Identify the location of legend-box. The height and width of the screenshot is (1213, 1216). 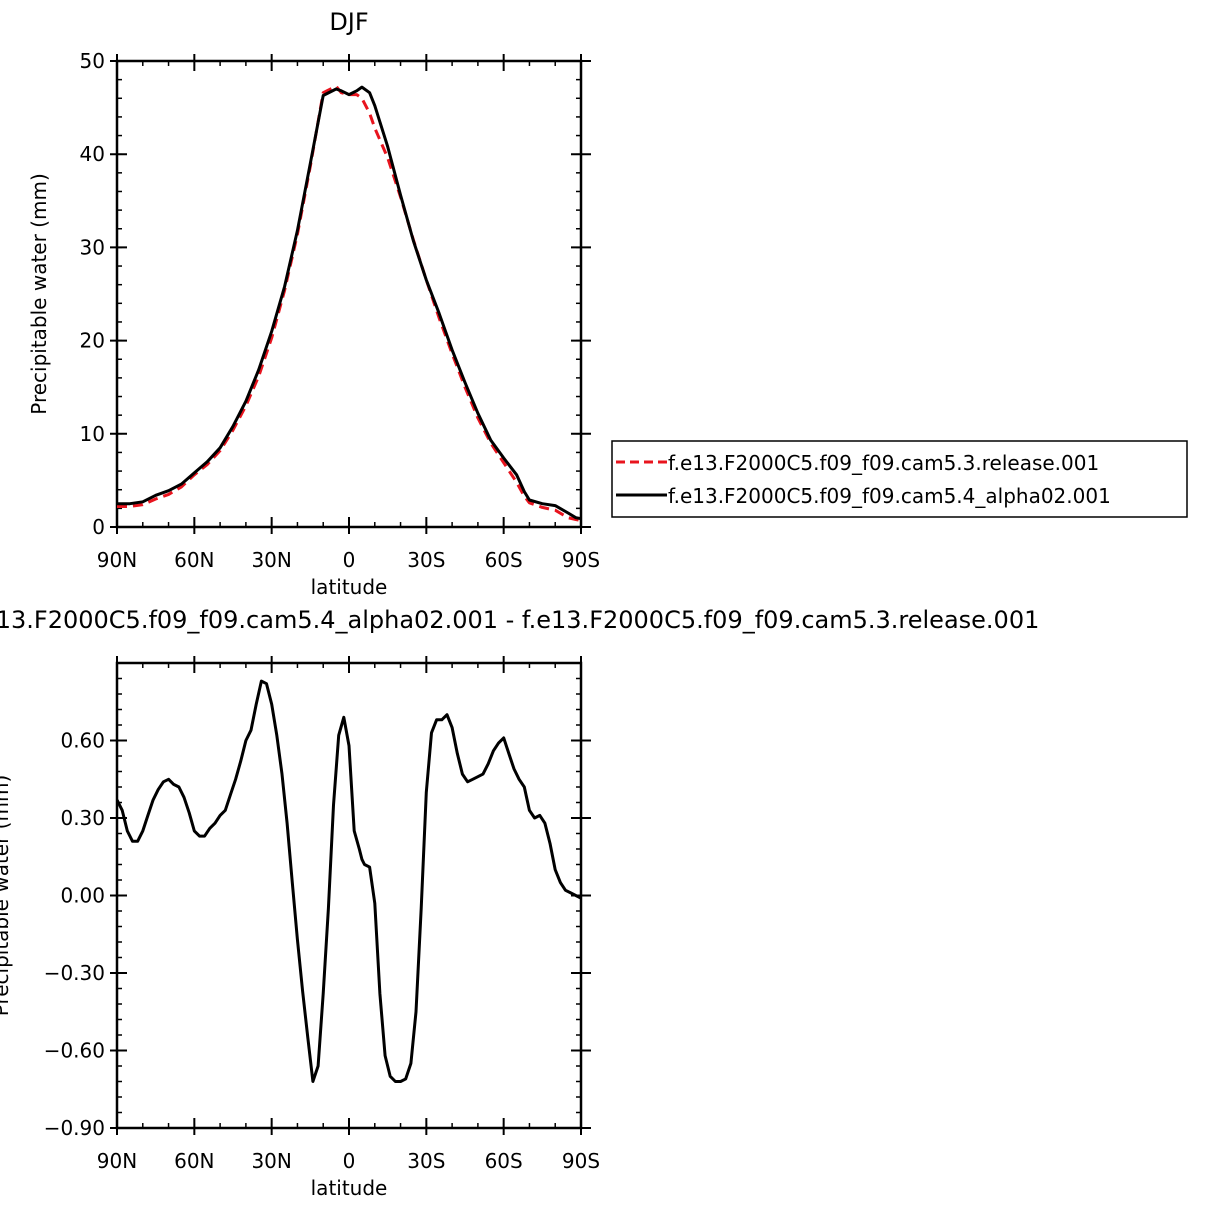
(899, 479).